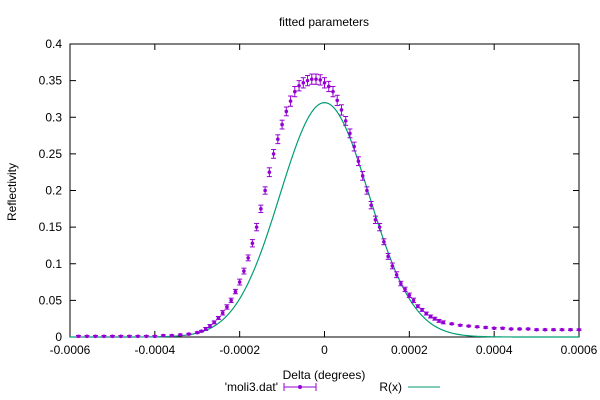 Image resolution: width=600 pixels, height=400 pixels. What do you see at coordinates (579, 350) in the screenshot?
I see `x-tick-label: 0.0006` at bounding box center [579, 350].